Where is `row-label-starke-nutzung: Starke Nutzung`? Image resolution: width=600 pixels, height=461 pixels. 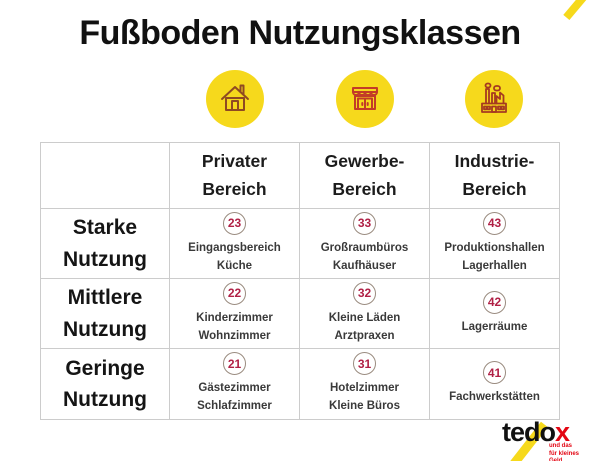 row-label-starke-nutzung: Starke Nutzung is located at coordinates (105, 244).